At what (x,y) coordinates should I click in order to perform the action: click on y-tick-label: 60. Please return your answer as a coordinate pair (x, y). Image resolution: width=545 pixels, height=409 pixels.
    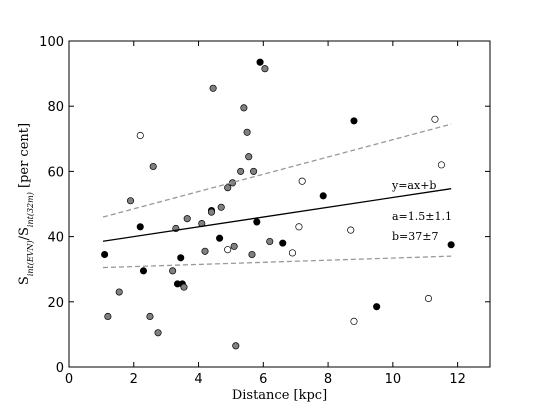
    Looking at the image, I should click on (55, 172).